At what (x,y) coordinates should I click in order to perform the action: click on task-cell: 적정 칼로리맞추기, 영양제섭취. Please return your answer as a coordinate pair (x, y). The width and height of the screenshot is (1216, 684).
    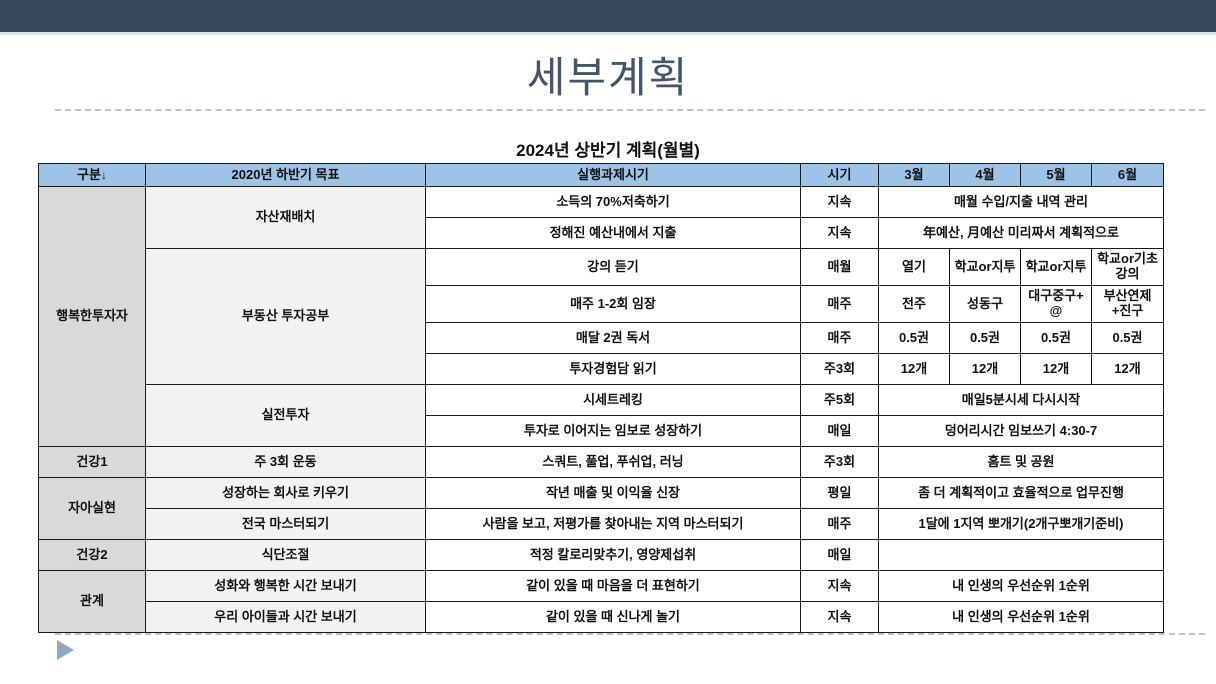
    Looking at the image, I should click on (613, 555).